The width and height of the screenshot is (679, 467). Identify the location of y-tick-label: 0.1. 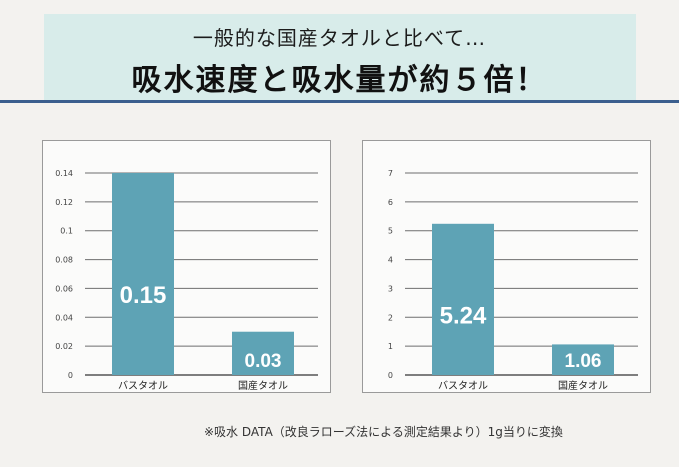
(66, 231).